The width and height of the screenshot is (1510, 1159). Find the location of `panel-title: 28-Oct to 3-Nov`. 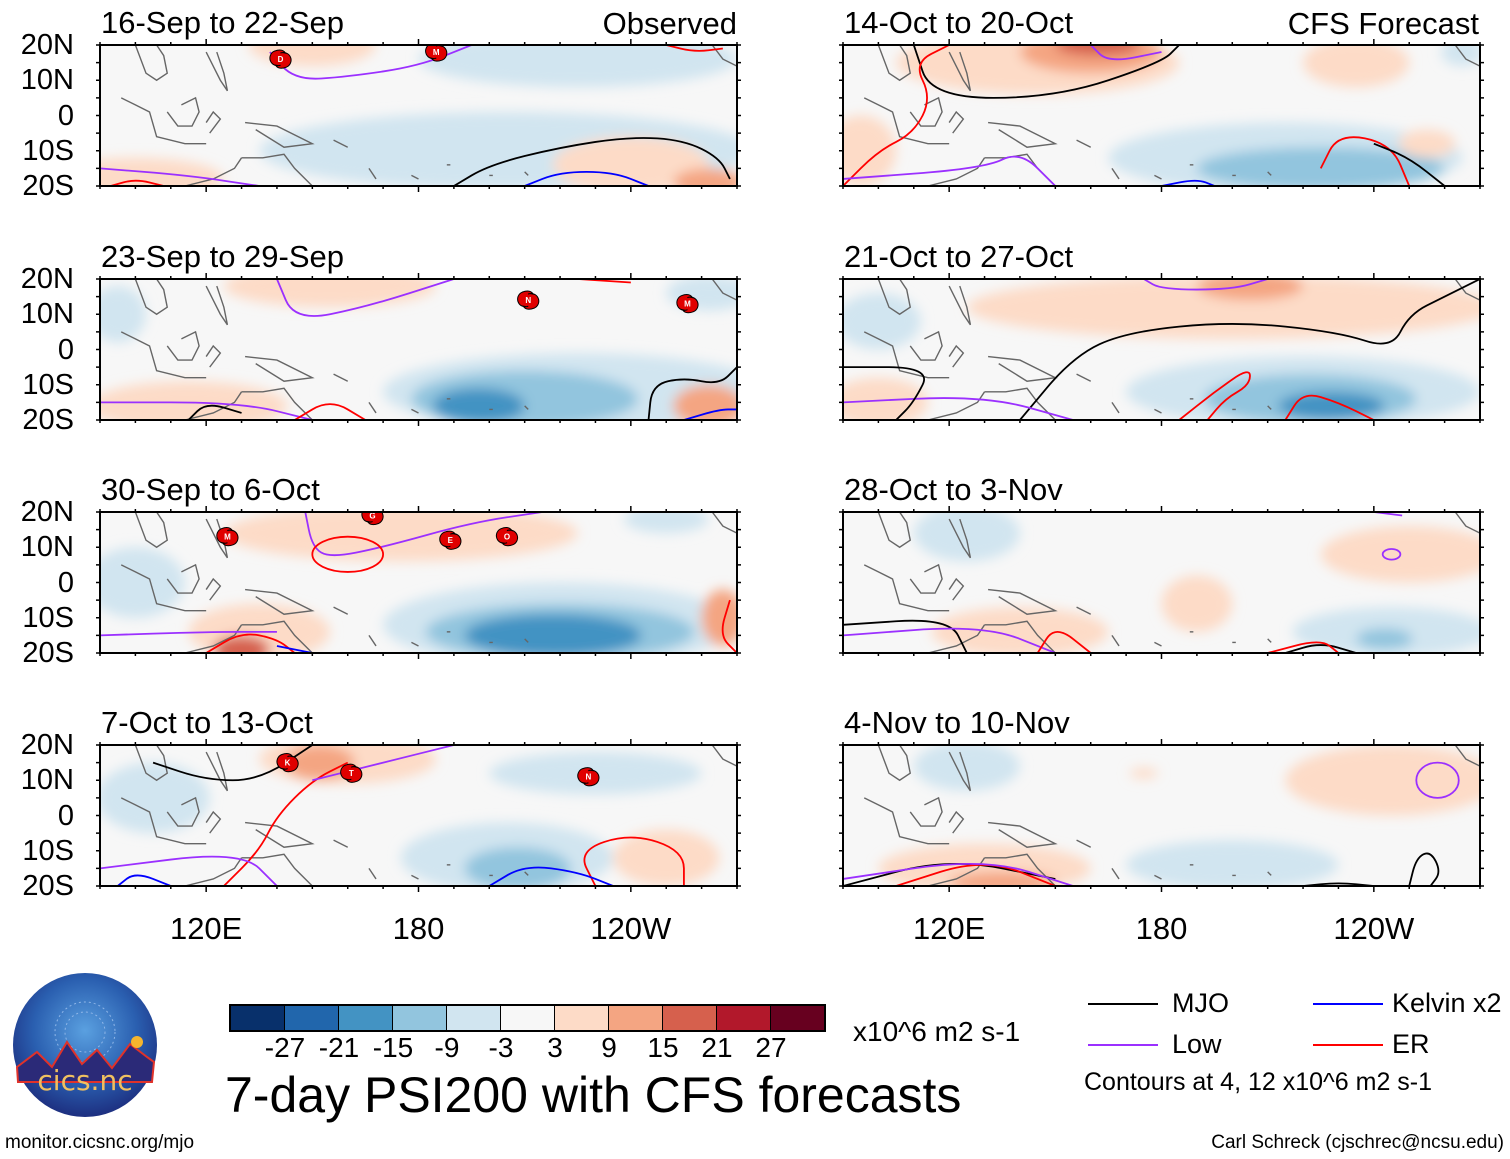

panel-title: 28-Oct to 3-Nov is located at coordinates (953, 489).